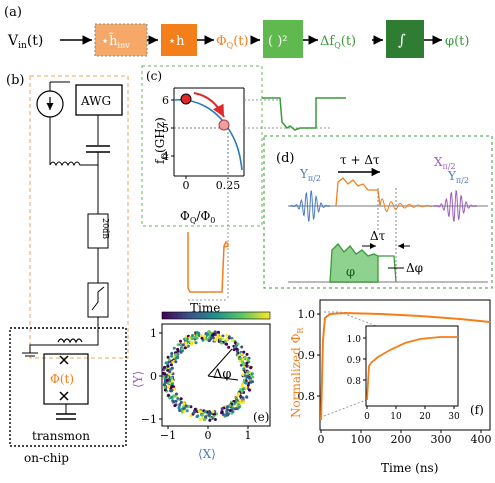  Describe the element at coordinates (248, 435) in the screenshot. I see `e-x-tick-label: 1` at that location.